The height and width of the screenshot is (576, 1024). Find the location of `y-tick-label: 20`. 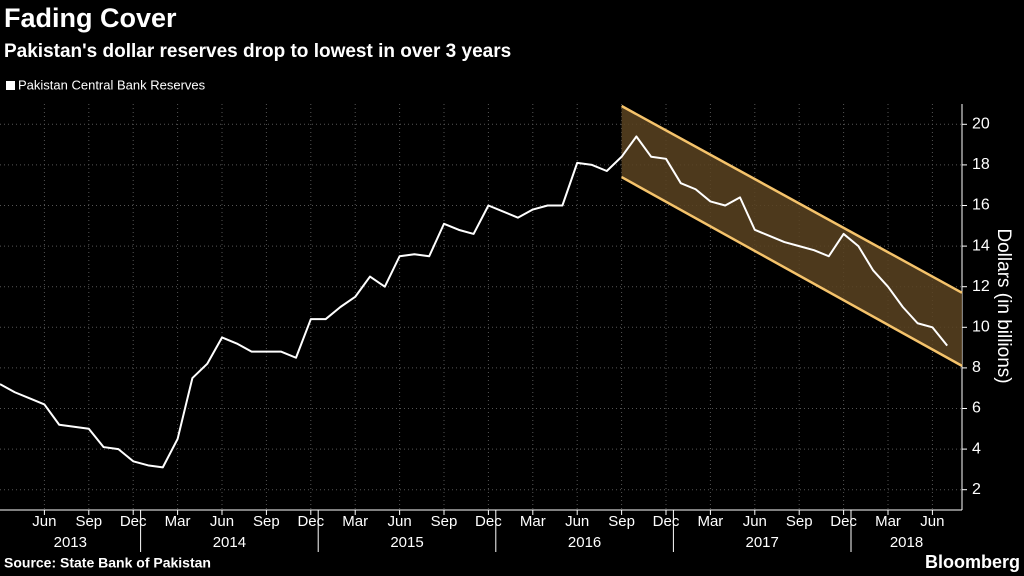

y-tick-label: 20 is located at coordinates (981, 124).